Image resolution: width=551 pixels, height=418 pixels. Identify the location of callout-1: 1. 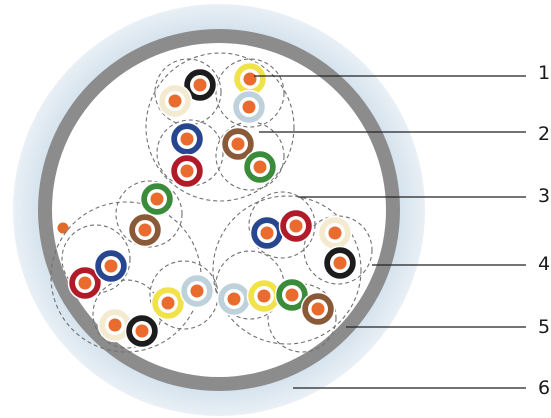
(544, 73).